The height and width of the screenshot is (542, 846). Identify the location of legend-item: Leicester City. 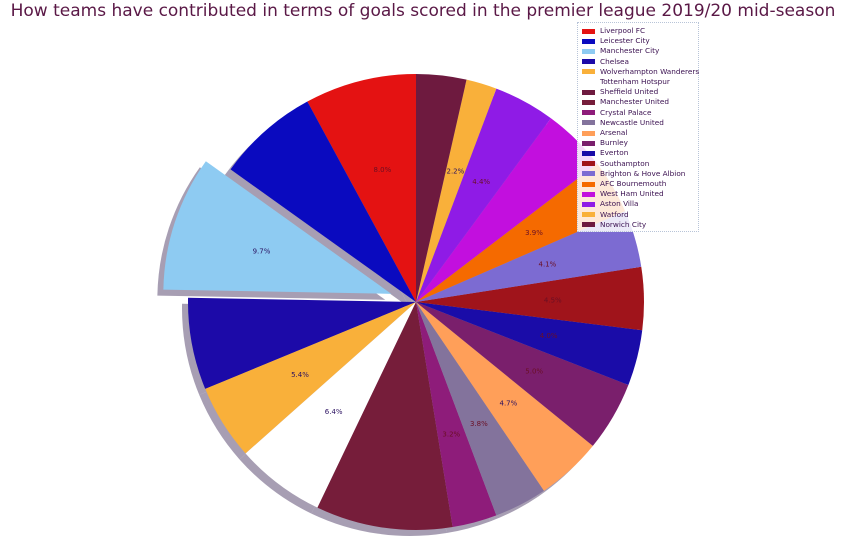
(616, 41).